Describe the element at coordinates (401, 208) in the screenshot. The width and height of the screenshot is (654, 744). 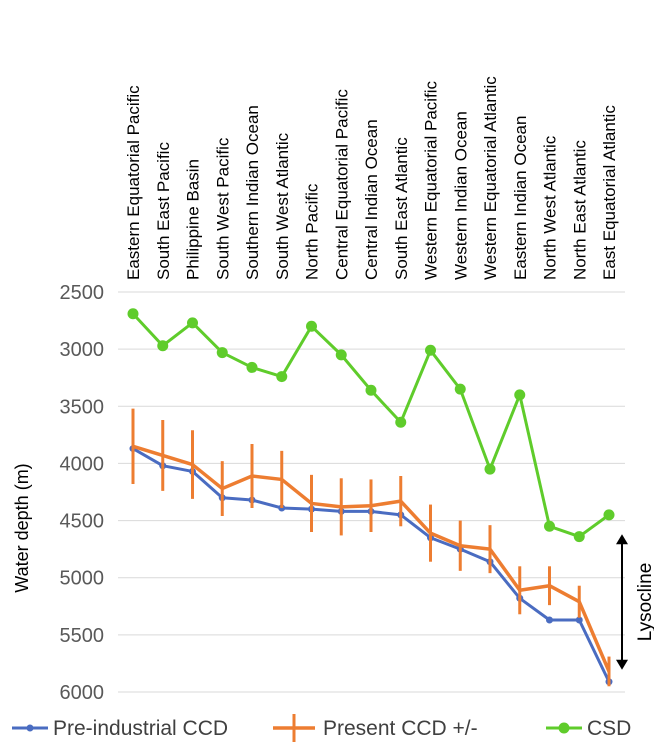
I see `x-category-label: South East Atlantic` at that location.